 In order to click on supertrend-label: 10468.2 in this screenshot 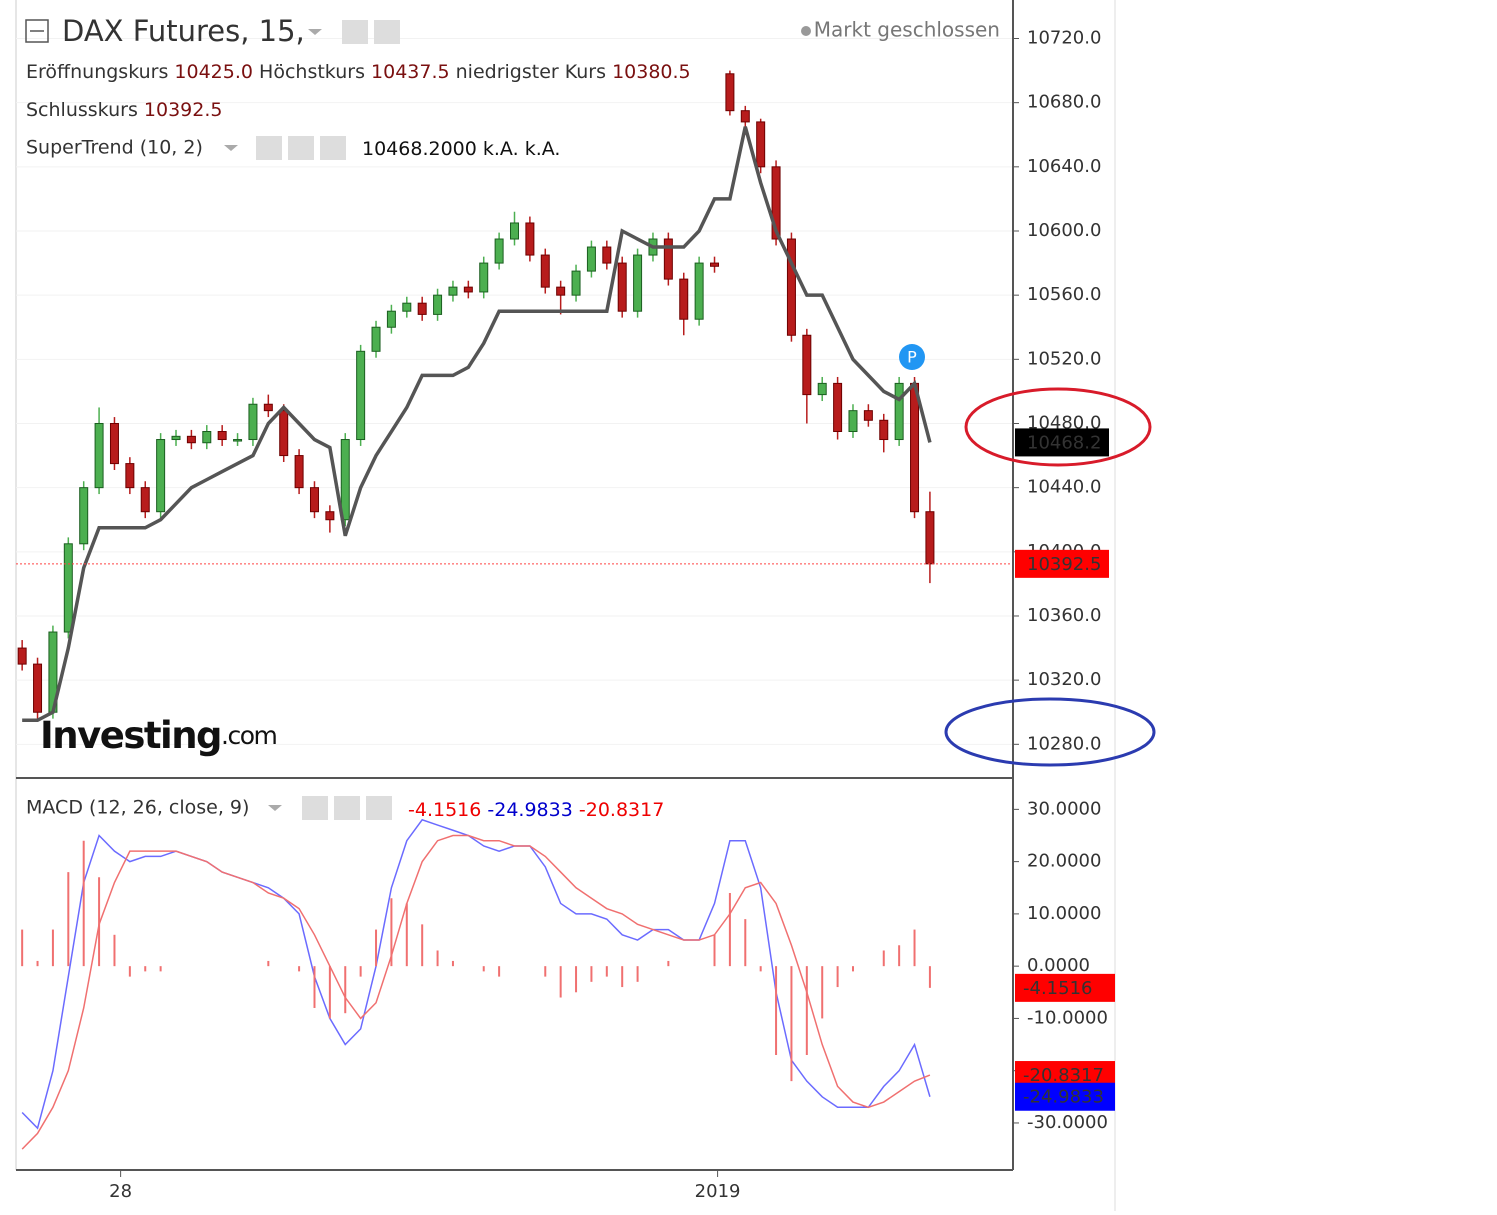, I will do `click(1064, 442)`.